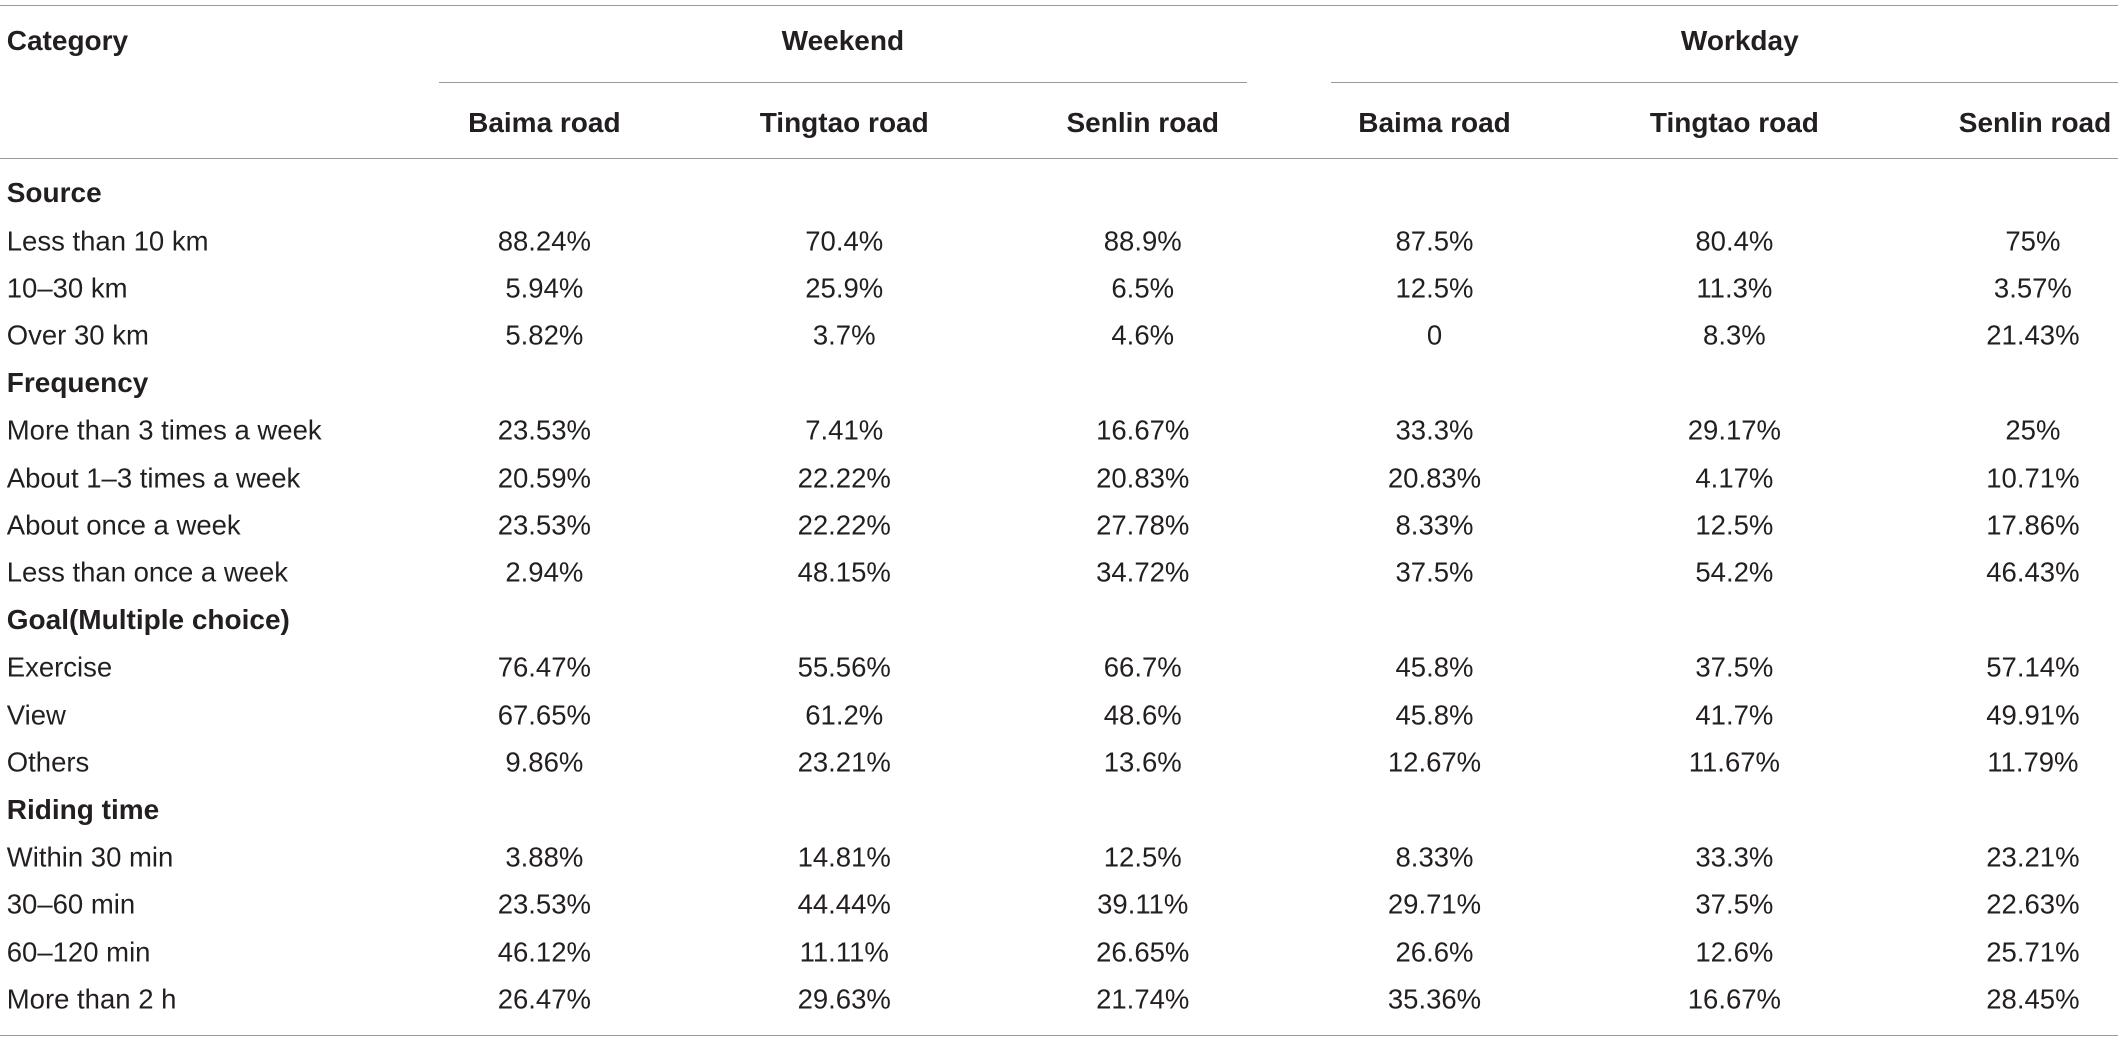 This screenshot has width=2118, height=1040. What do you see at coordinates (2033, 904) in the screenshot?
I see `table-cell: 22.63%` at bounding box center [2033, 904].